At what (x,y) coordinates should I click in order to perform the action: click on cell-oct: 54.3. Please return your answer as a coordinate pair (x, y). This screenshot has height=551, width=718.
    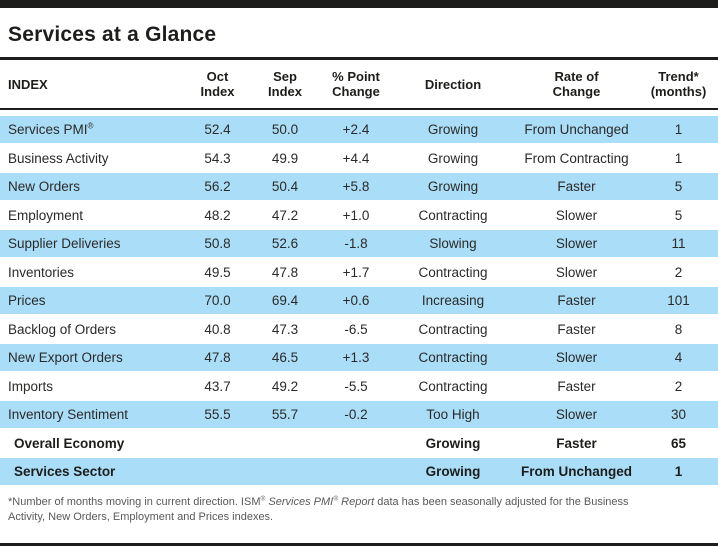
    Looking at the image, I should click on (217, 158).